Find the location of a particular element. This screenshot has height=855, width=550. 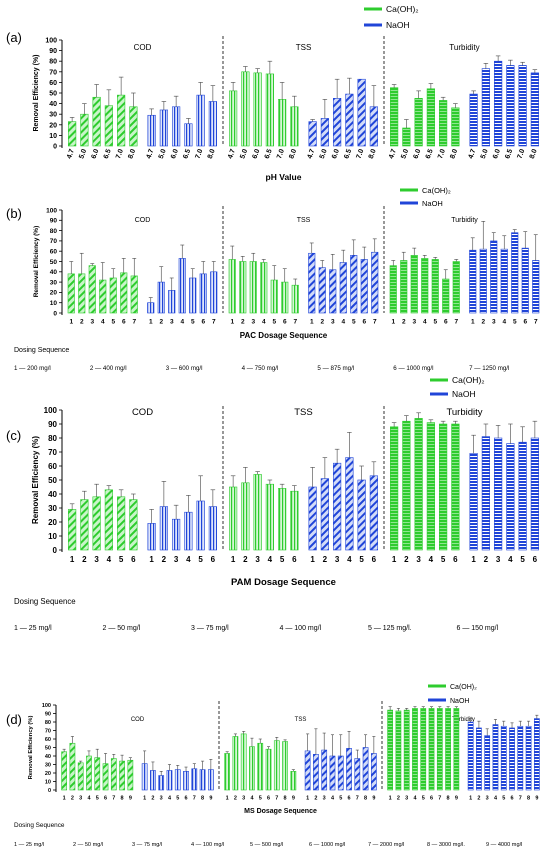

x-tick-label: 5.0 is located at coordinates (405, 154).